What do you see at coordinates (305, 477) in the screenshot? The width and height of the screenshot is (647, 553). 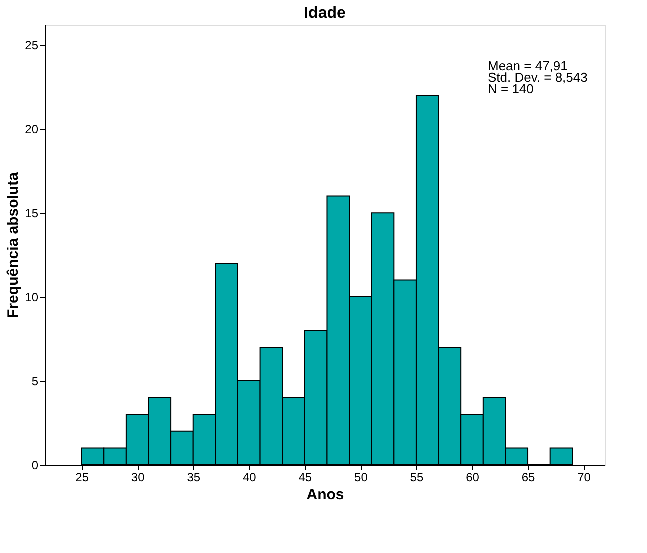 I see `x-tick-label: 45` at bounding box center [305, 477].